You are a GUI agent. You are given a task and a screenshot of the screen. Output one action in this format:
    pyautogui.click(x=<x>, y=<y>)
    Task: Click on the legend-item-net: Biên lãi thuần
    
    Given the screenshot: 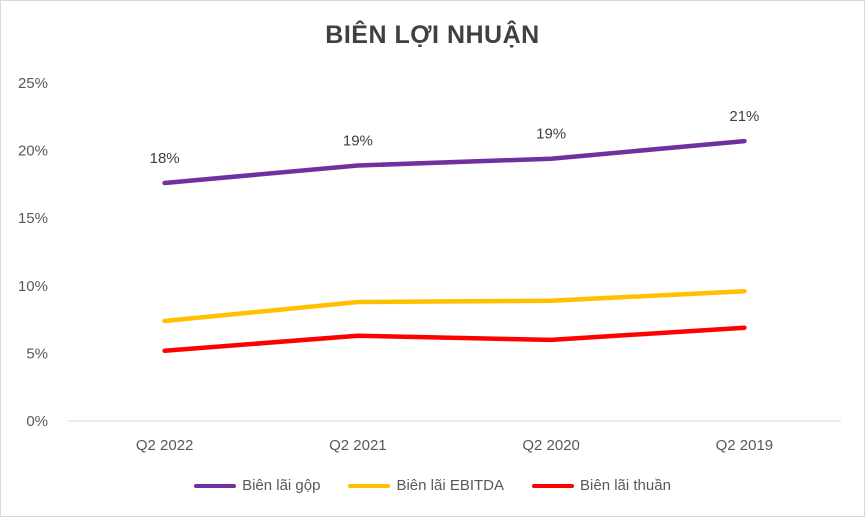 What is the action you would take?
    pyautogui.click(x=601, y=485)
    